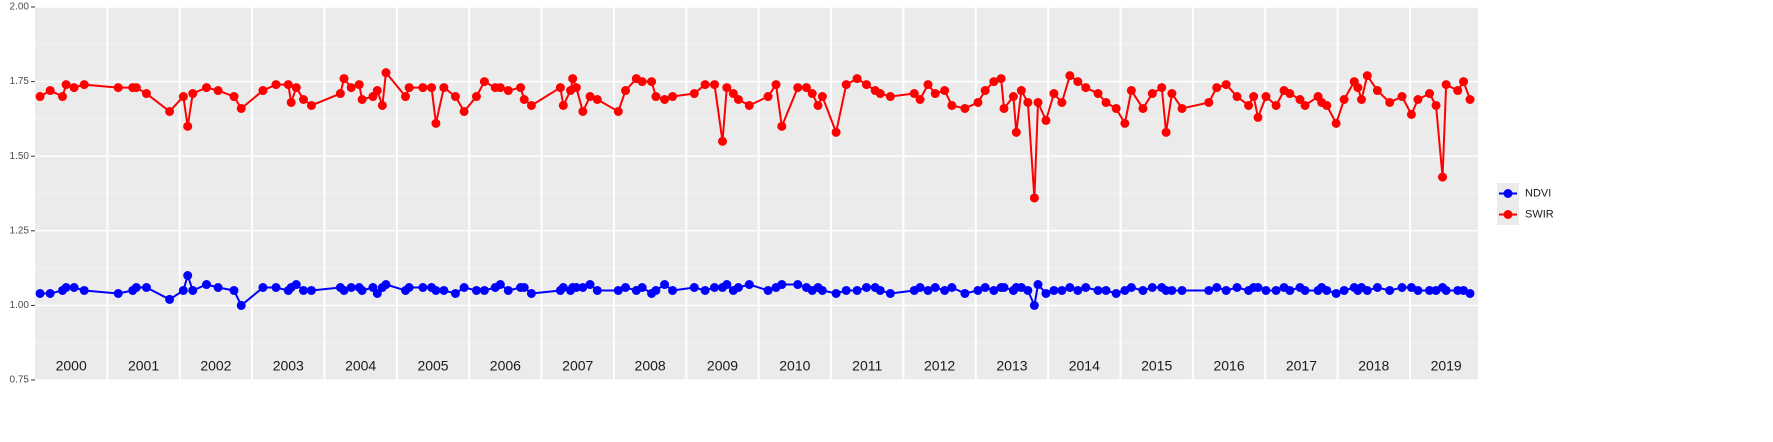 The width and height of the screenshot is (1773, 442). I want to click on x-tick-label: 2002, so click(215, 366).